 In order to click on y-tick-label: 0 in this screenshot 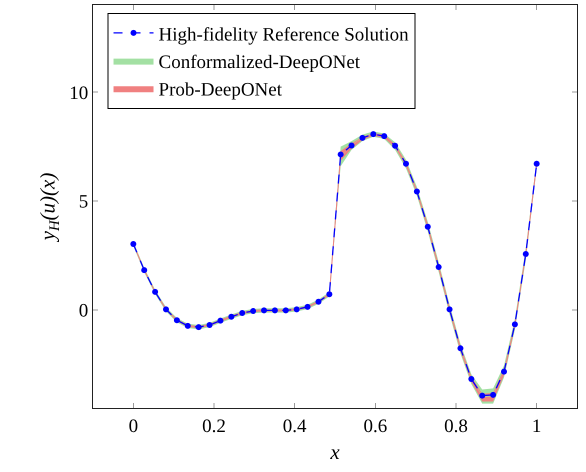, I will do `click(83, 311)`.